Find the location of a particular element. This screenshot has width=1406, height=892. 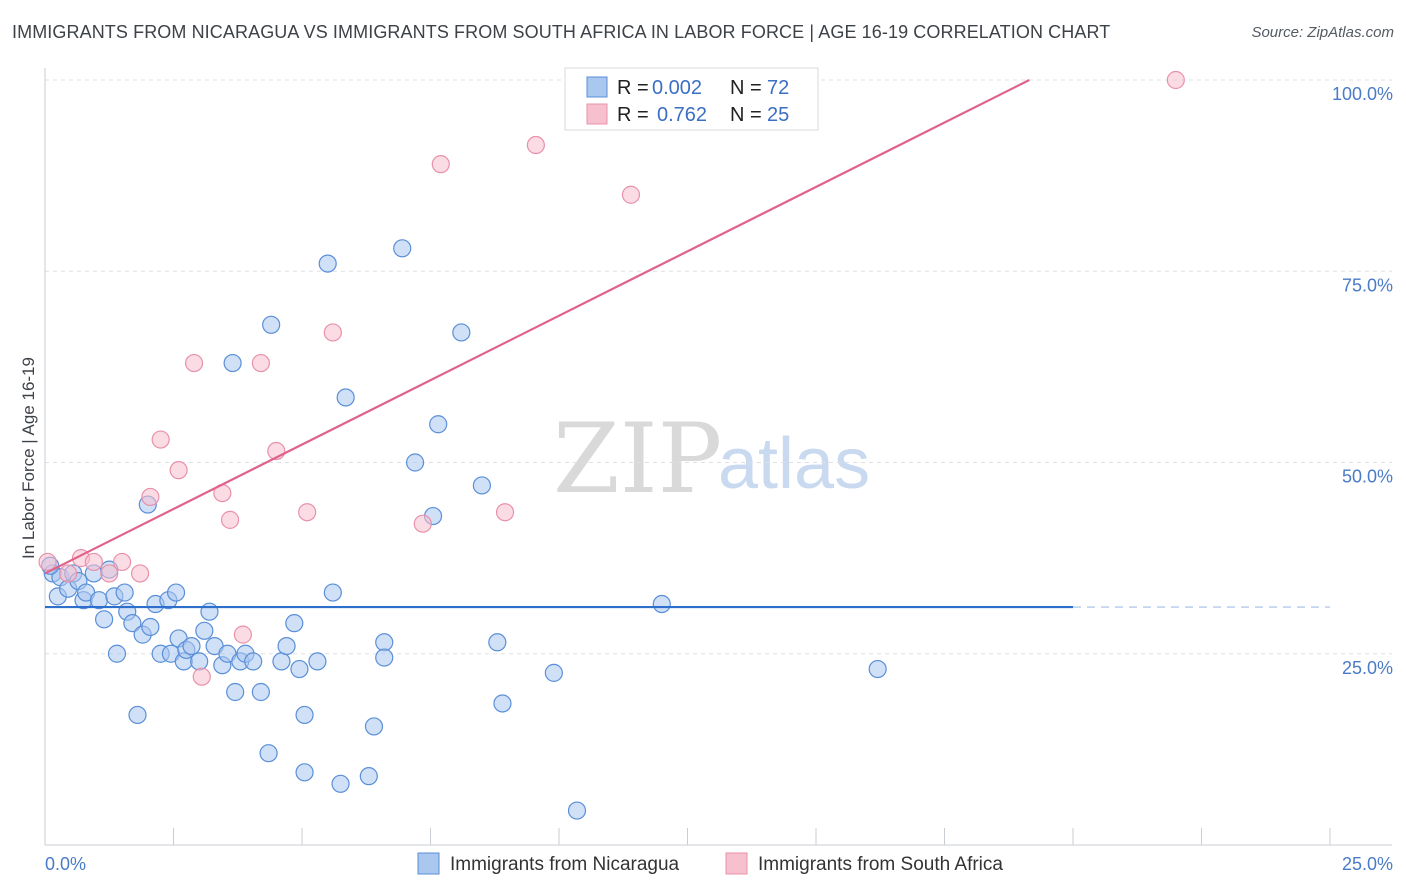

watermark-zip: ZIP is located at coordinates (637, 459).